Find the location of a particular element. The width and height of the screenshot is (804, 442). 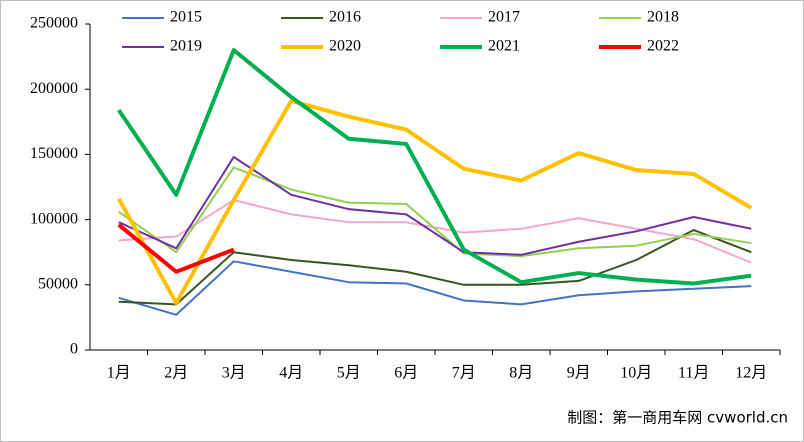

legend-label: 2016 is located at coordinates (345, 17).